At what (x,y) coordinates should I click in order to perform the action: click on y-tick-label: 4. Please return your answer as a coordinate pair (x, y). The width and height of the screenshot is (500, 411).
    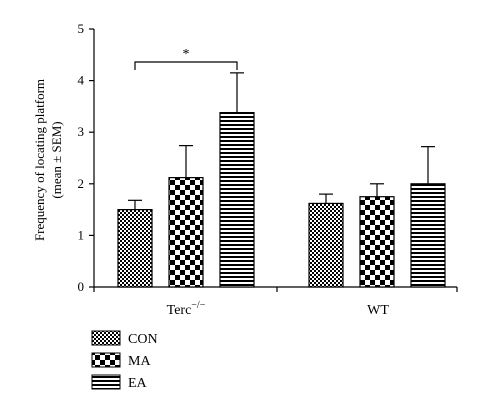
    Looking at the image, I should click on (81, 80).